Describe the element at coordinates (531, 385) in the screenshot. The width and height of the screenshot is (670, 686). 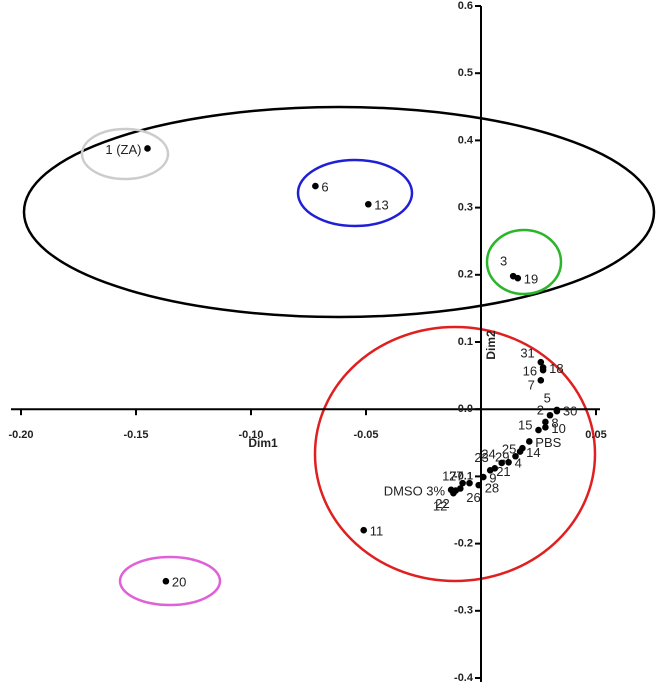
I see `point-label: 7` at that location.